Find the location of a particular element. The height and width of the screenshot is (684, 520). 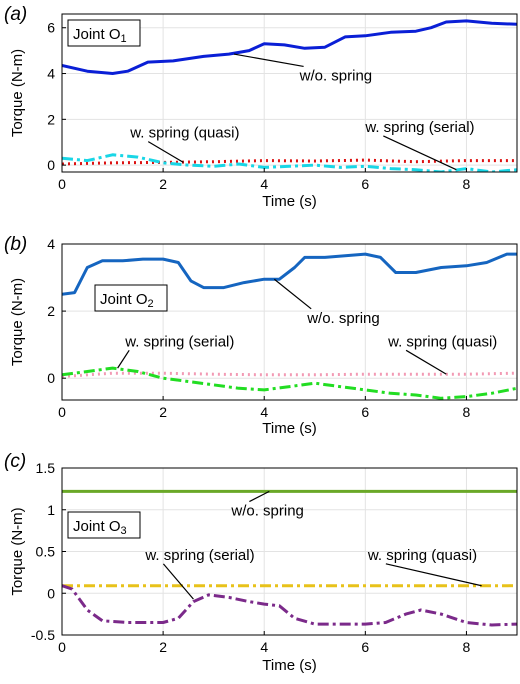

panel-letter: (c) is located at coordinates (15, 461).